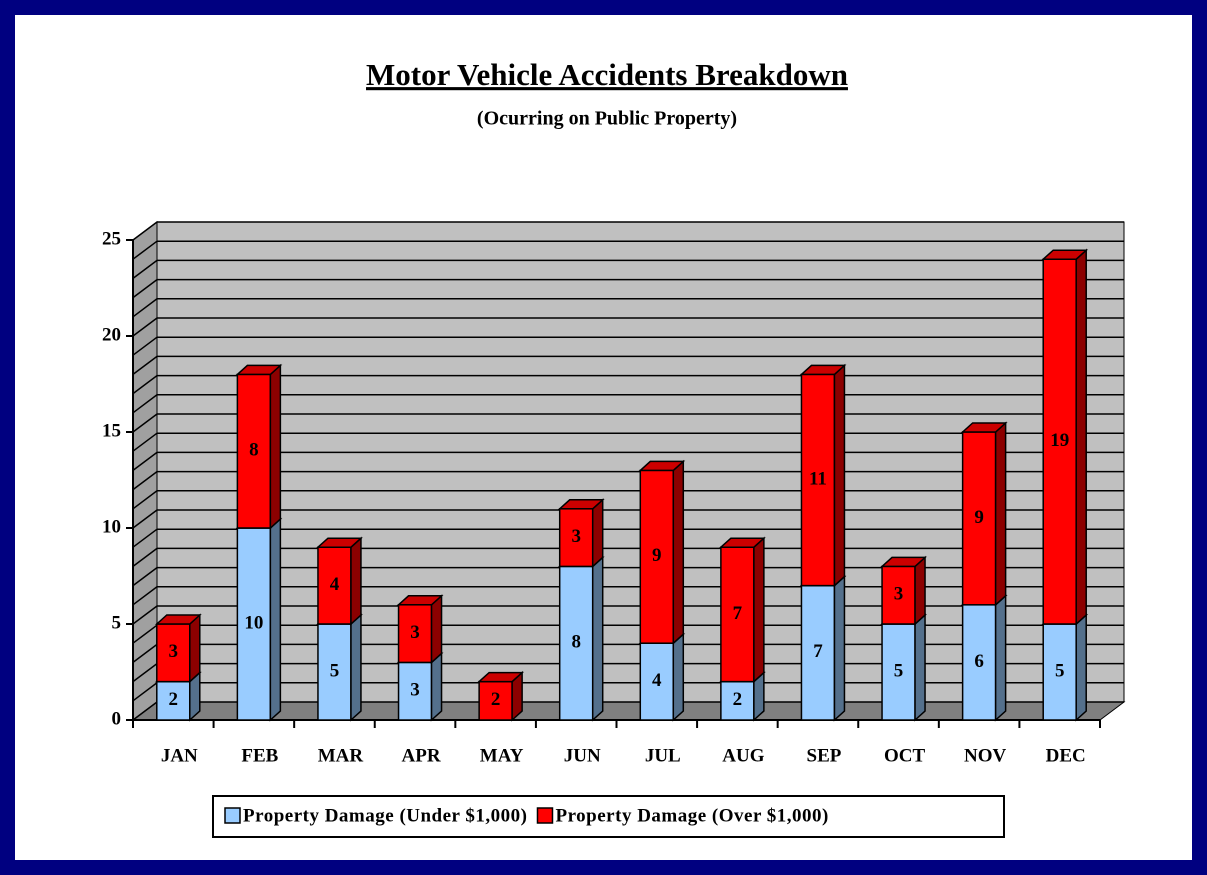 The image size is (1207, 875). I want to click on data-label: 10, so click(253, 622).